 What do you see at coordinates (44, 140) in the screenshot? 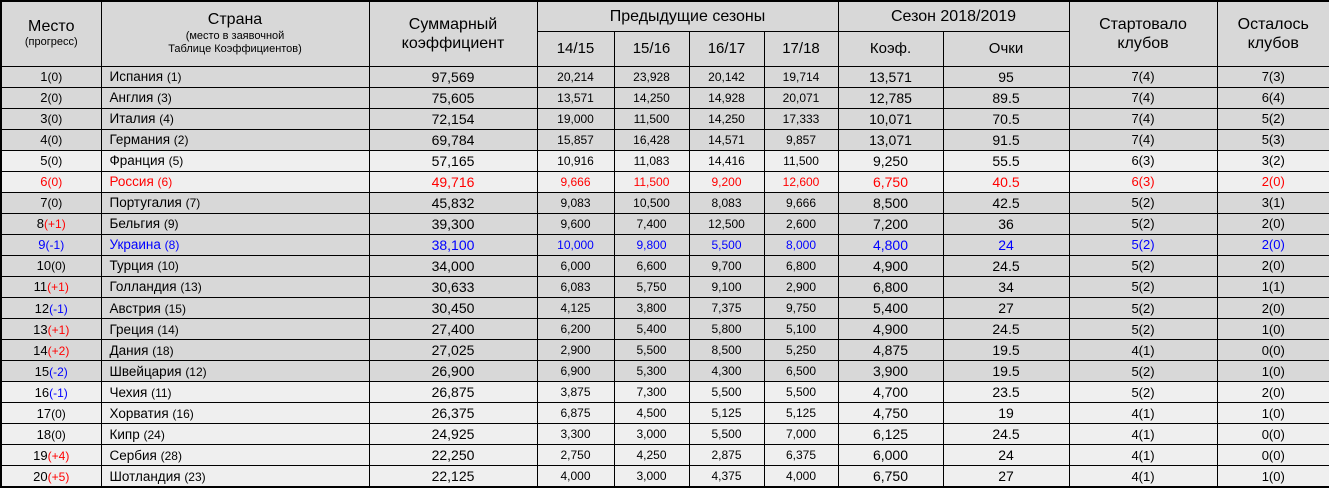
I see `place-value: 4` at bounding box center [44, 140].